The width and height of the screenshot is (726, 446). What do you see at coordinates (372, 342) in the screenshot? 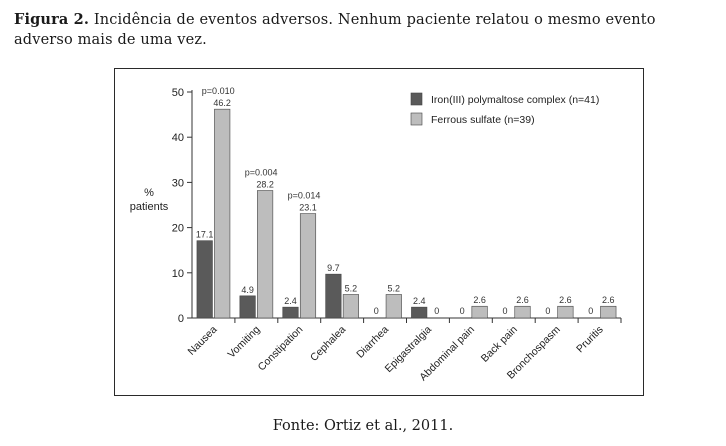
I see `x-category-label: Diarrhea` at bounding box center [372, 342].